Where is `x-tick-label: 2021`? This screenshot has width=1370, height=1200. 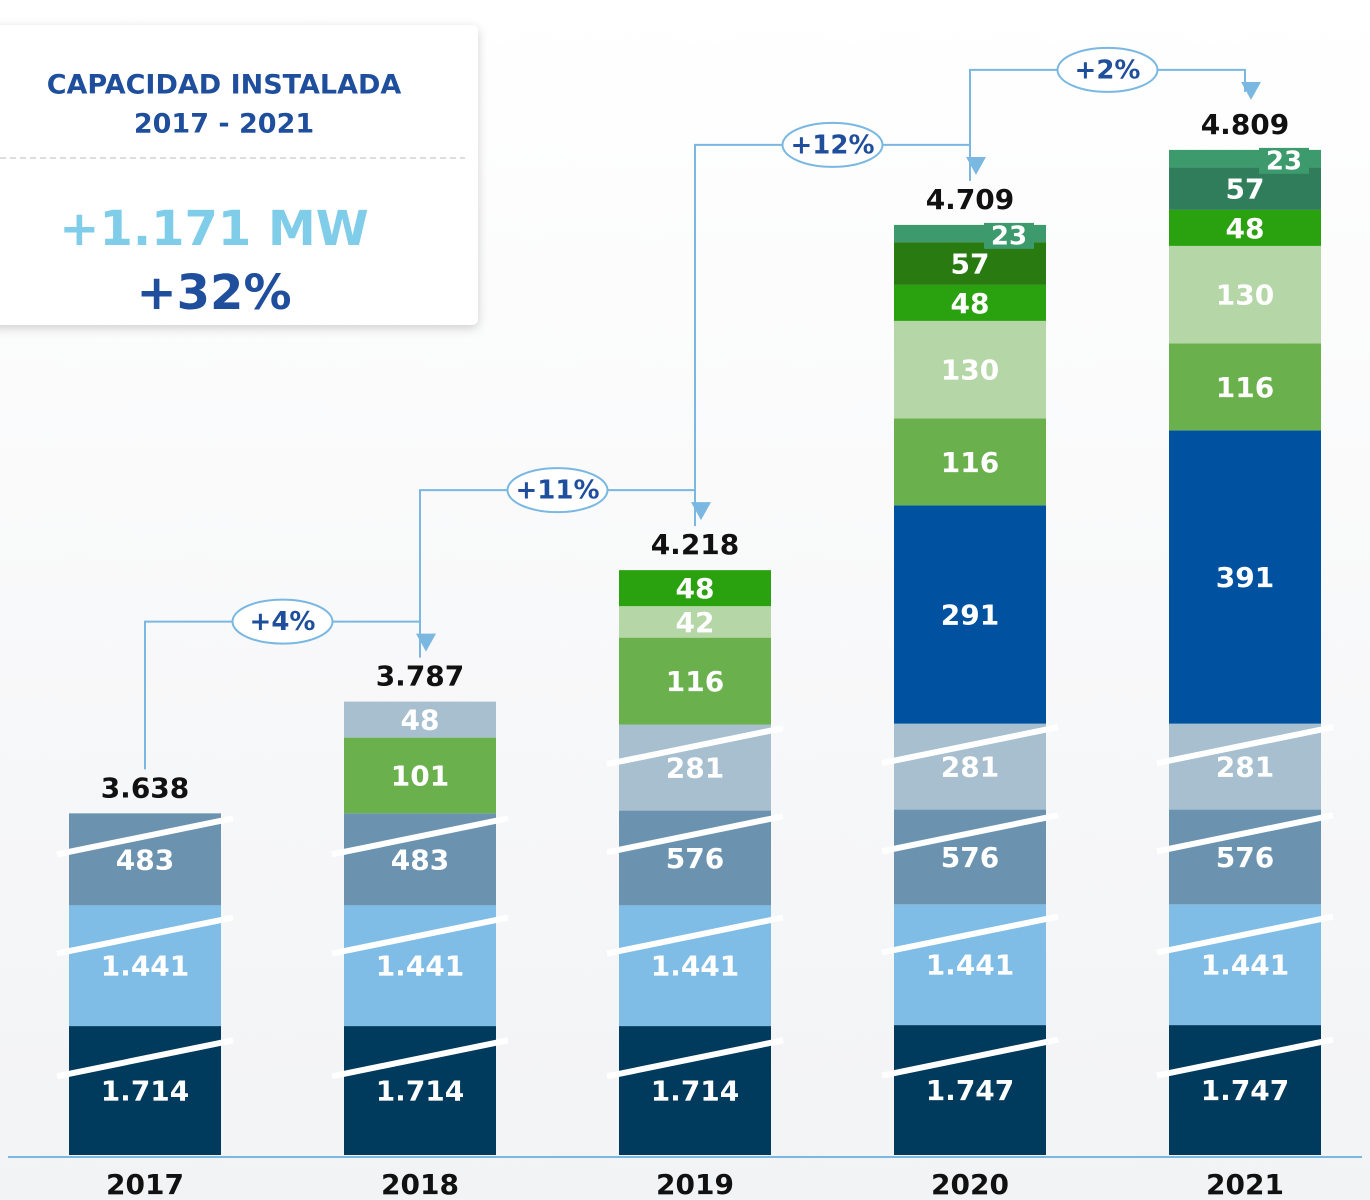 x-tick-label: 2021 is located at coordinates (1245, 1184).